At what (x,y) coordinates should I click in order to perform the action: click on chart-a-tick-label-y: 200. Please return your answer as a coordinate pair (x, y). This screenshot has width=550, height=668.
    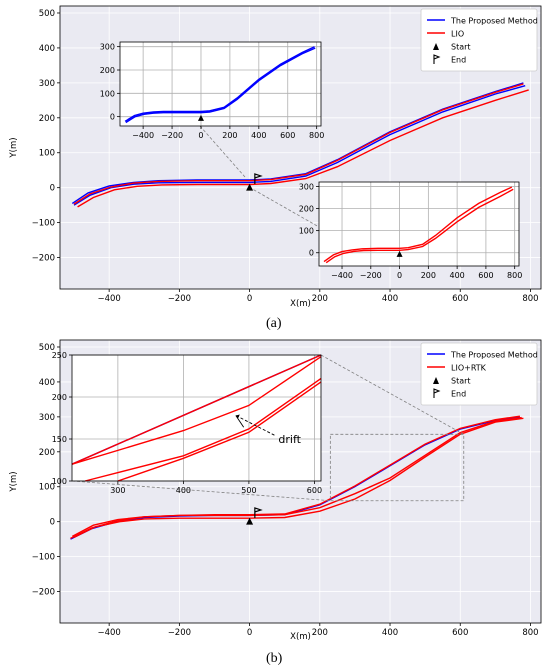
    Looking at the image, I should click on (47, 119).